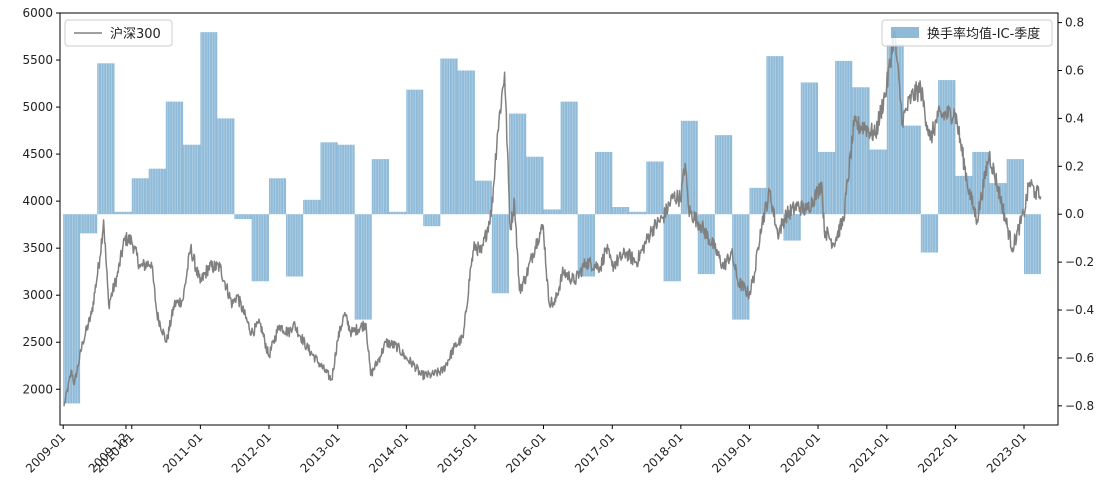 Image resolution: width=1104 pixels, height=492 pixels. I want to click on left-tick-label: 5500, so click(37, 60).